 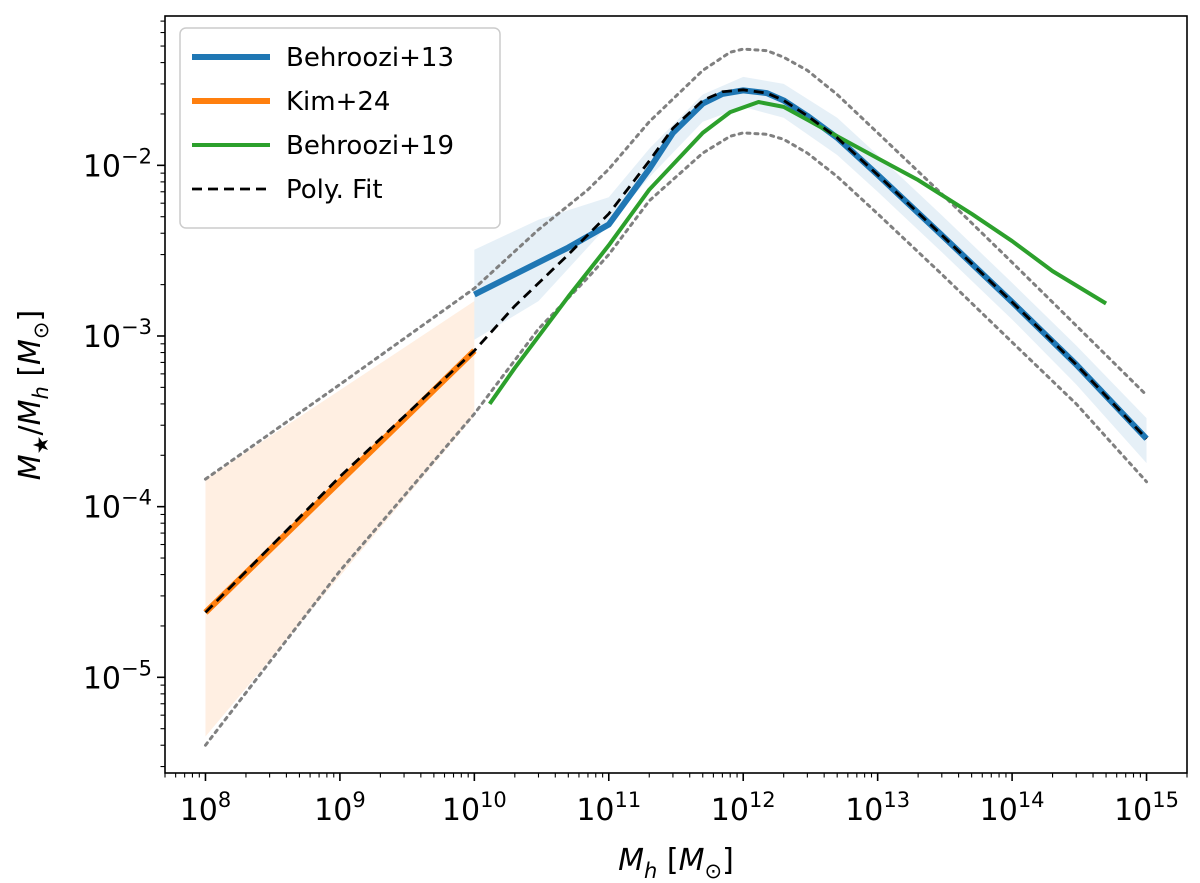 What do you see at coordinates (743, 808) in the screenshot?
I see `x-tick-label: 10¹²` at bounding box center [743, 808].